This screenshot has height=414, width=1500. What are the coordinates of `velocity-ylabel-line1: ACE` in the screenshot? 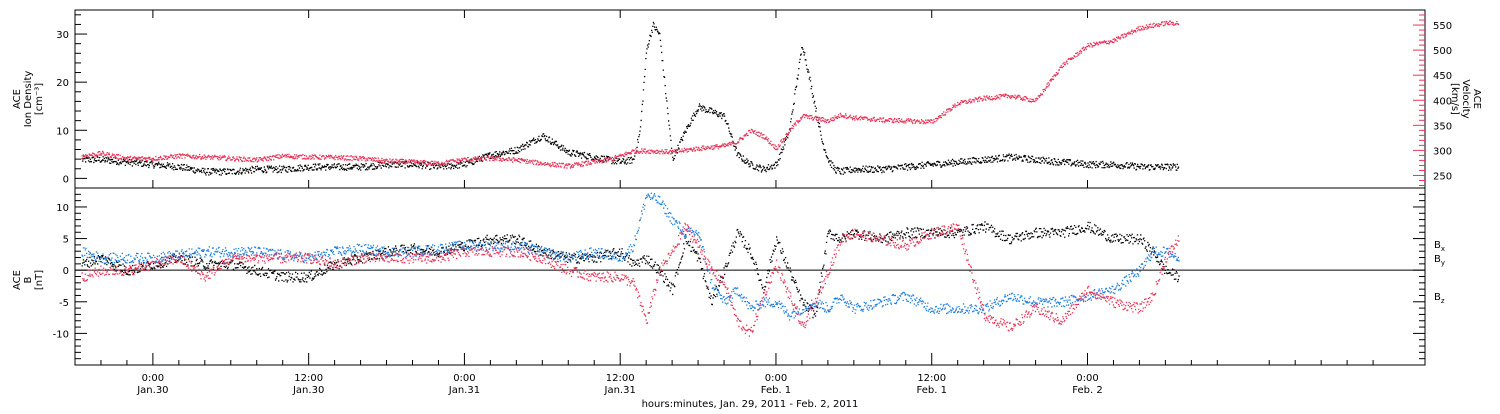 It's located at (1476, 99).